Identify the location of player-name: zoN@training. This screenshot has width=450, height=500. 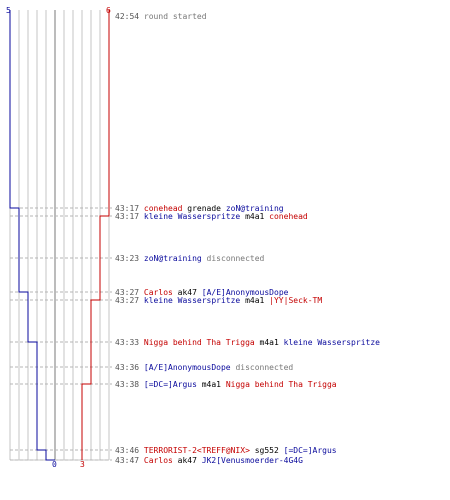
(172, 258).